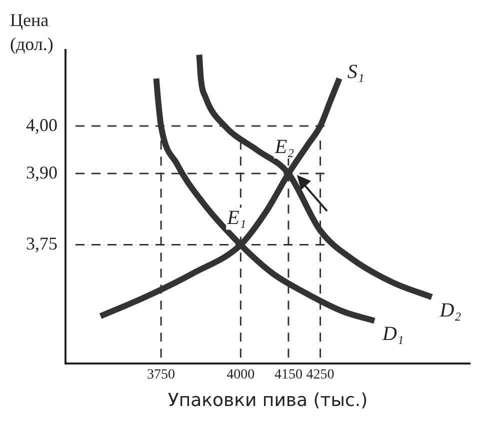 This screenshot has width=482, height=424. I want to click on x-tick-label: 3750, so click(161, 375).